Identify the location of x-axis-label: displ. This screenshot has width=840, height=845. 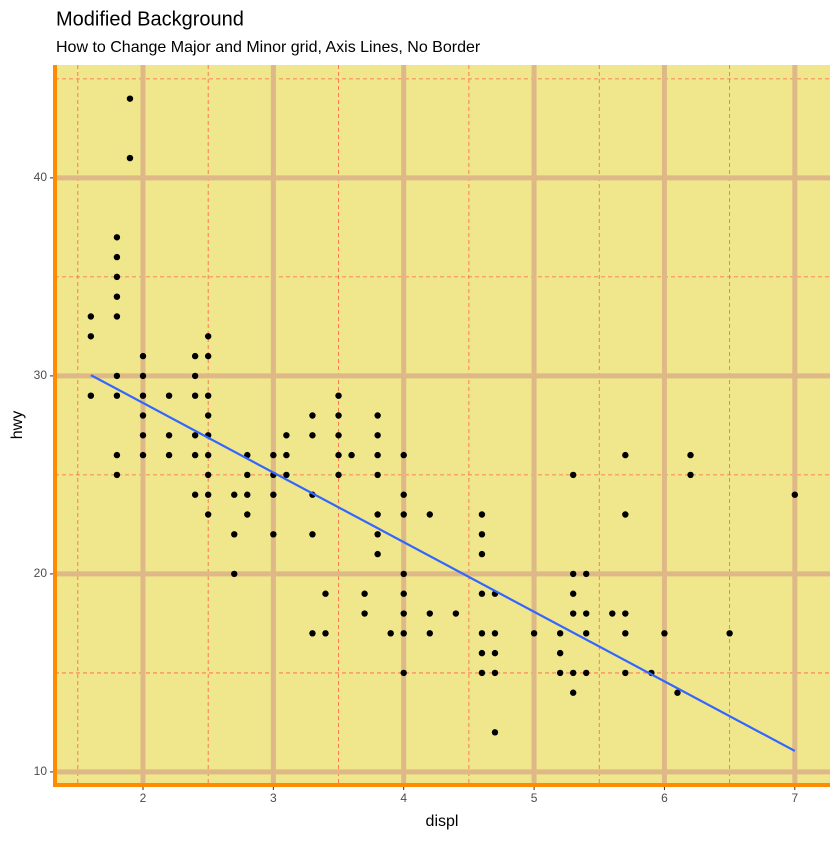
(442, 821).